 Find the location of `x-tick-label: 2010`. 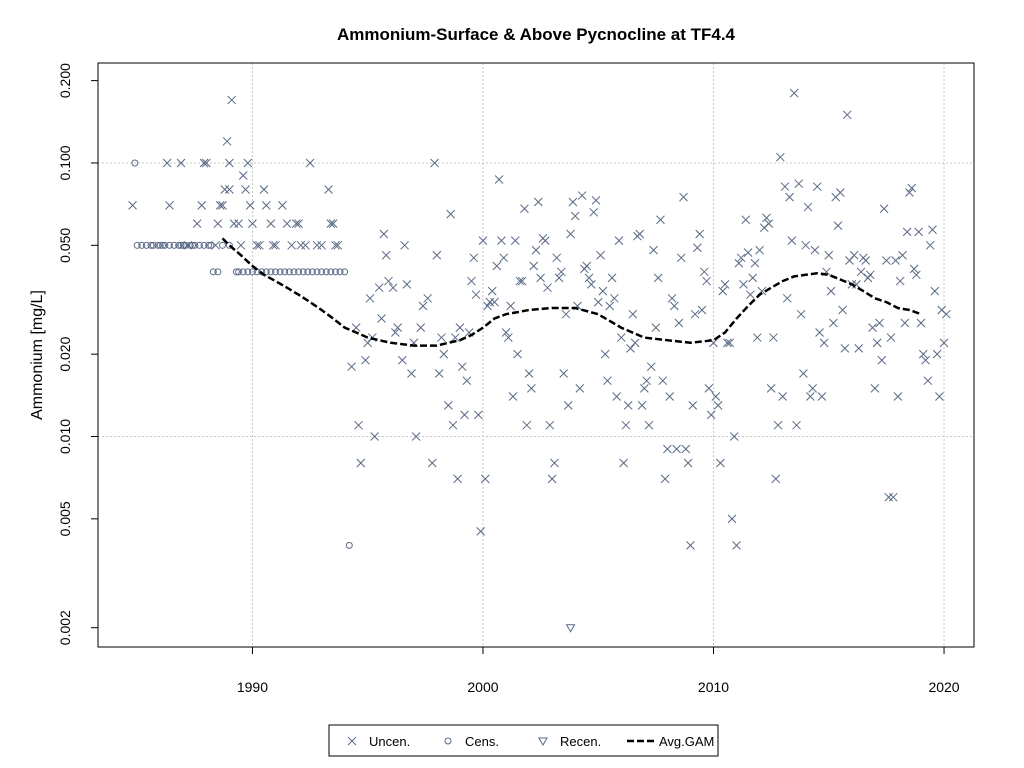

x-tick-label: 2010 is located at coordinates (713, 687).